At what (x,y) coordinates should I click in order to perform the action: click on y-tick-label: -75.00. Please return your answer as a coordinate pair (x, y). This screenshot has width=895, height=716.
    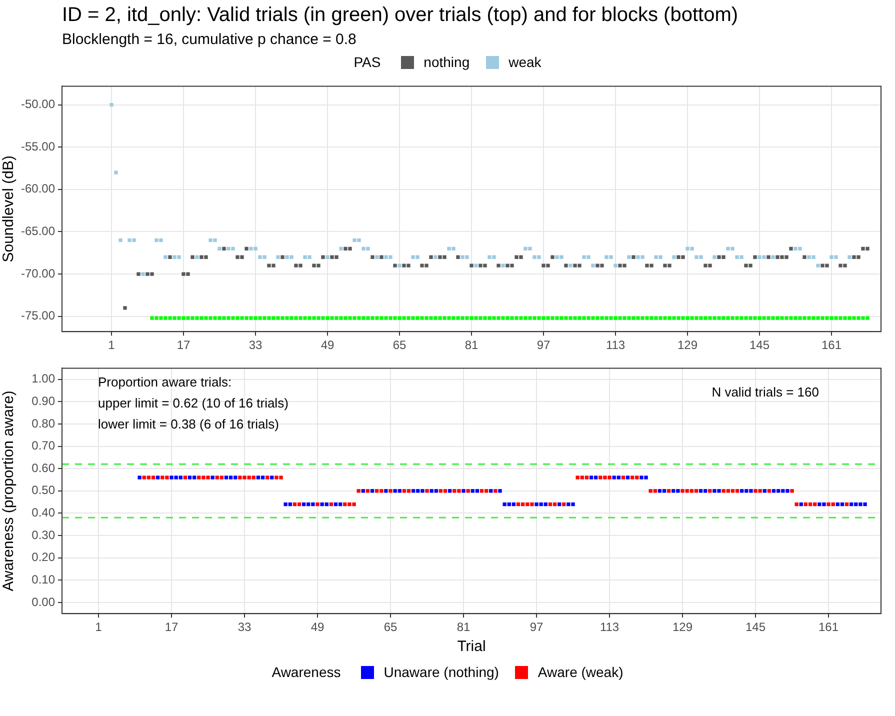
    Looking at the image, I should click on (38, 315).